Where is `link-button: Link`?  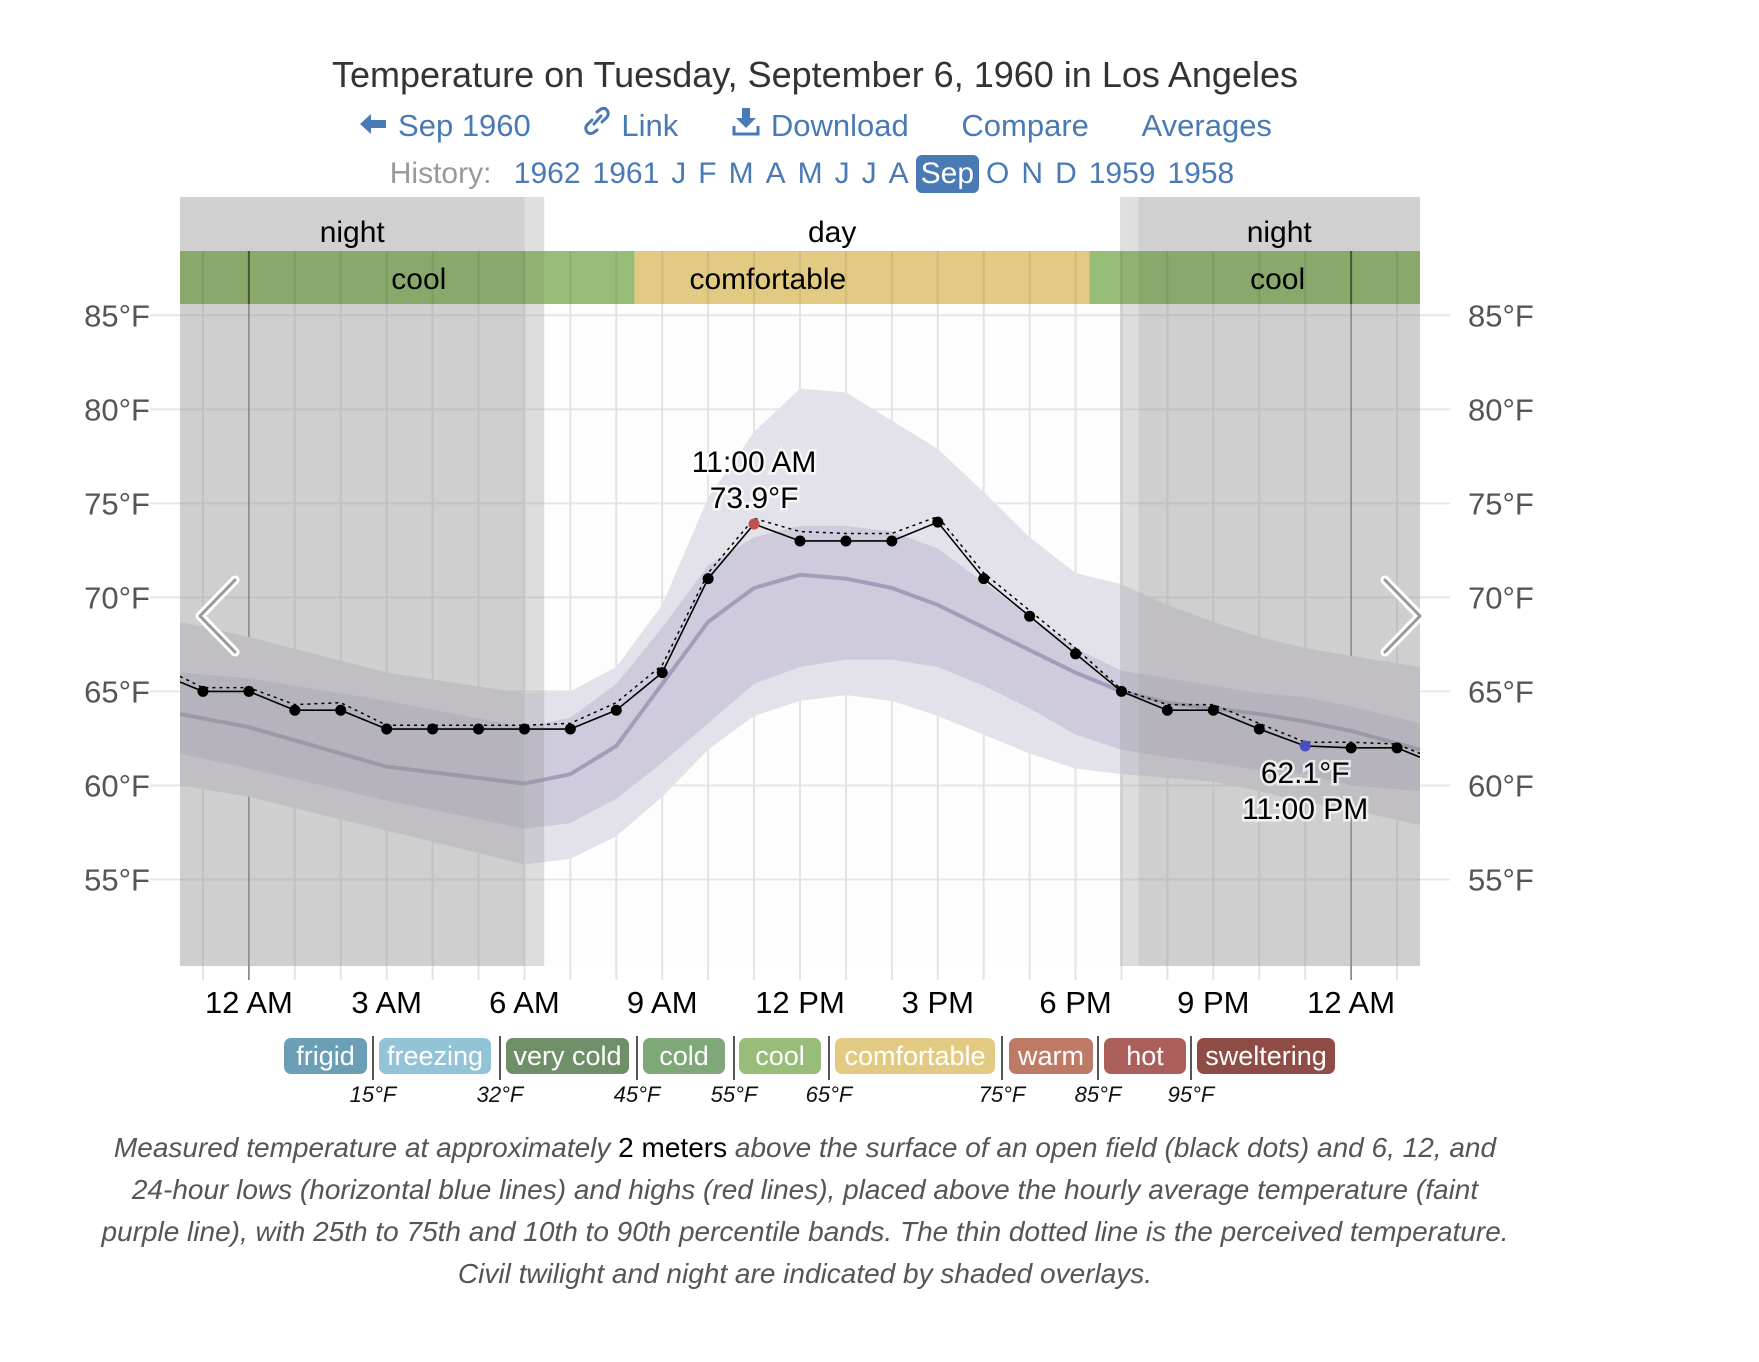
link-button: Link is located at coordinates (630, 125).